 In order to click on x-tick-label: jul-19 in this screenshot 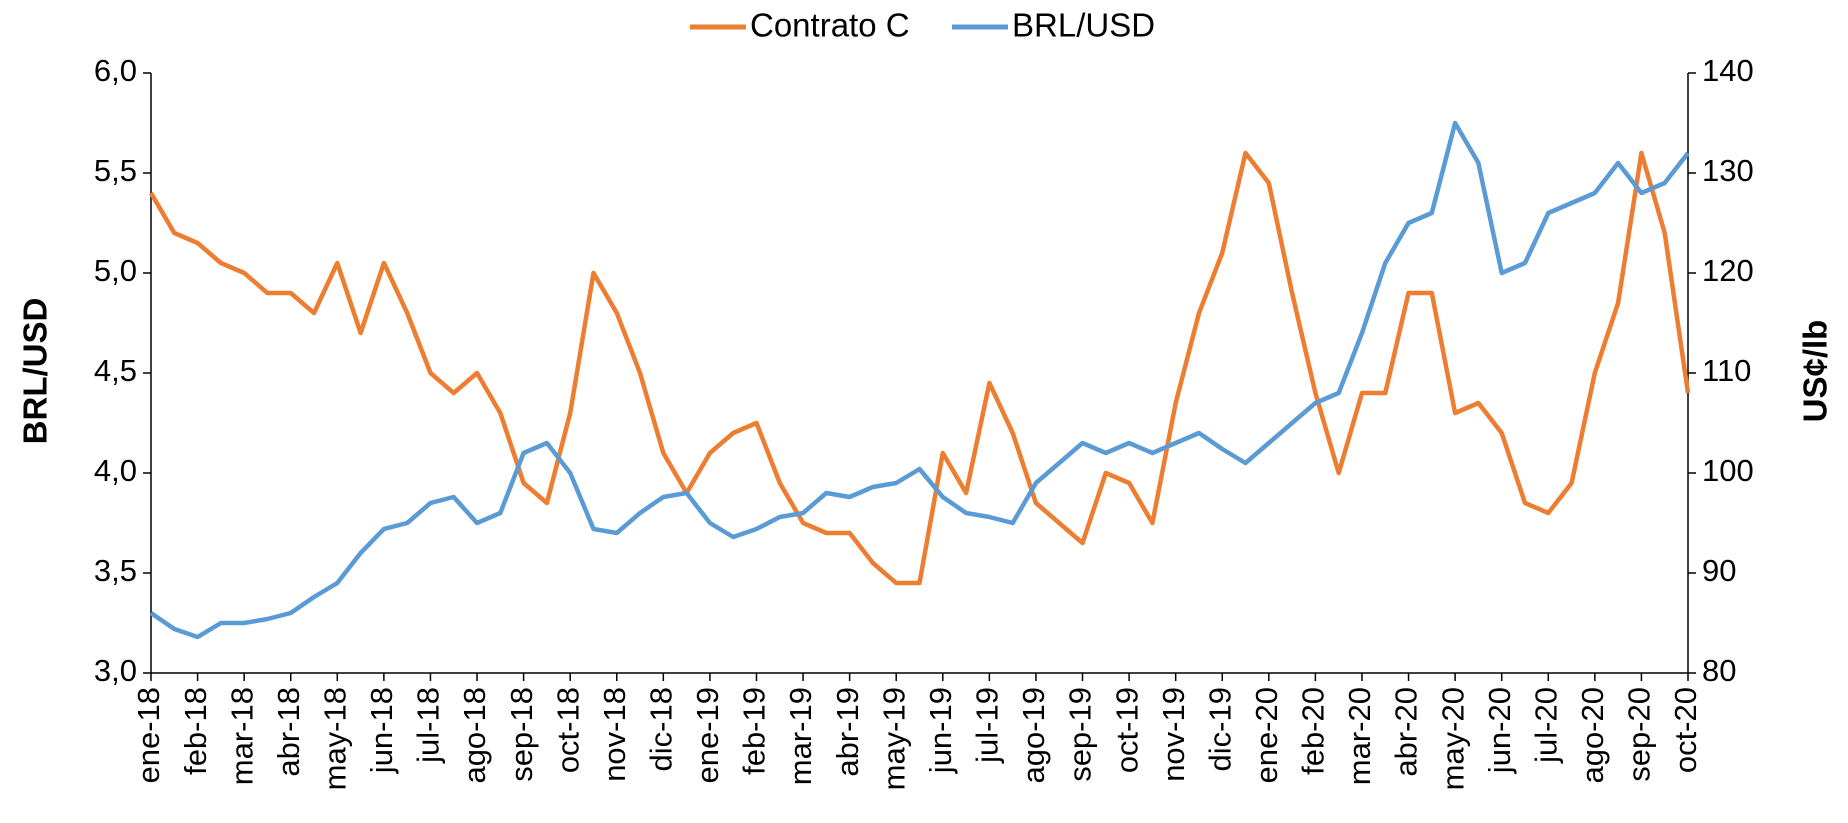, I will do `click(987, 725)`.